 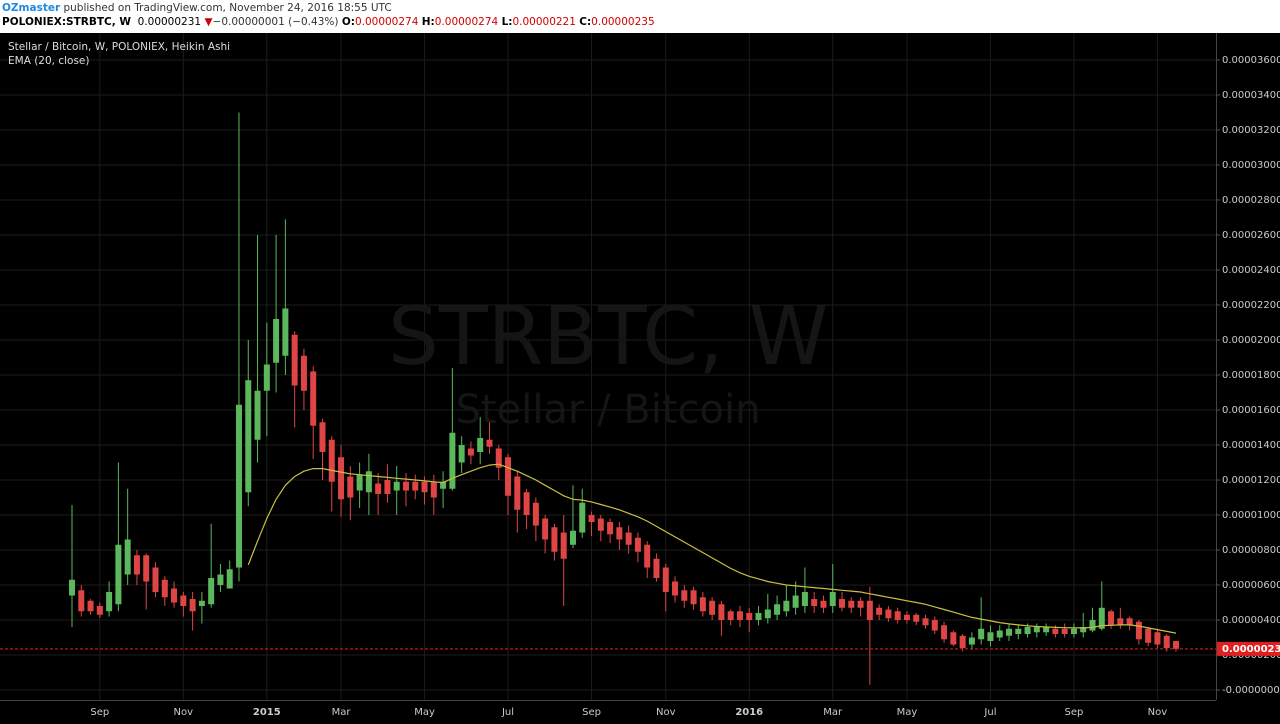 I want to click on y-tick-label: 0.00002200, so click(x=1251, y=305).